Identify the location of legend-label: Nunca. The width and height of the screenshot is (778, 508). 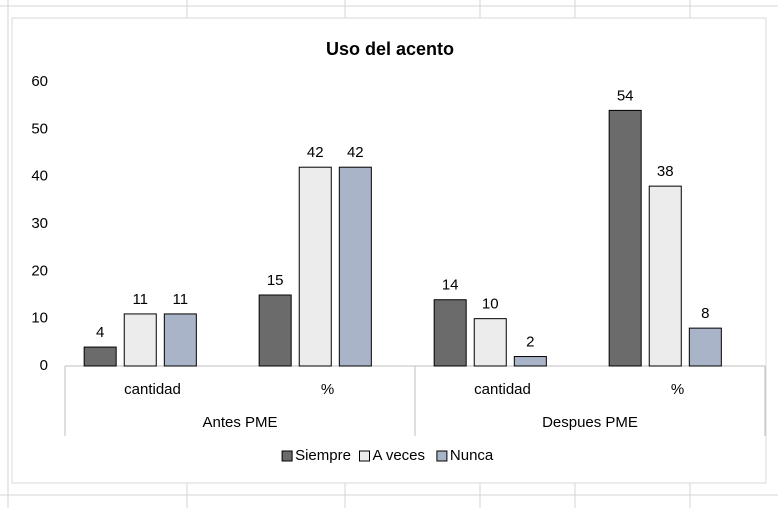
(472, 455).